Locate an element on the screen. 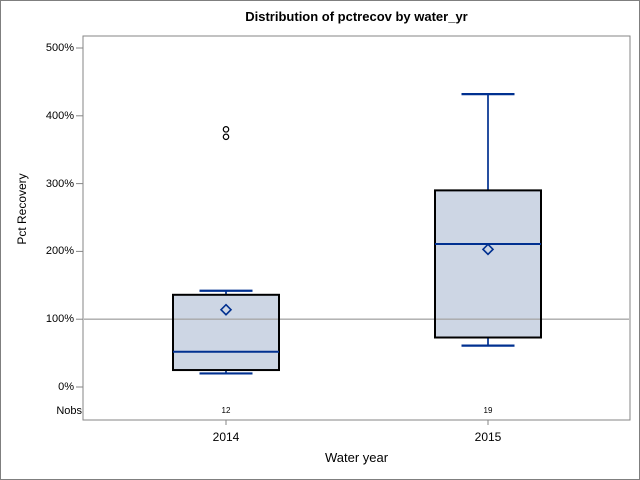 The height and width of the screenshot is (480, 640). chart-title: Distribution of pctrecov by water_yr is located at coordinates (356, 16).